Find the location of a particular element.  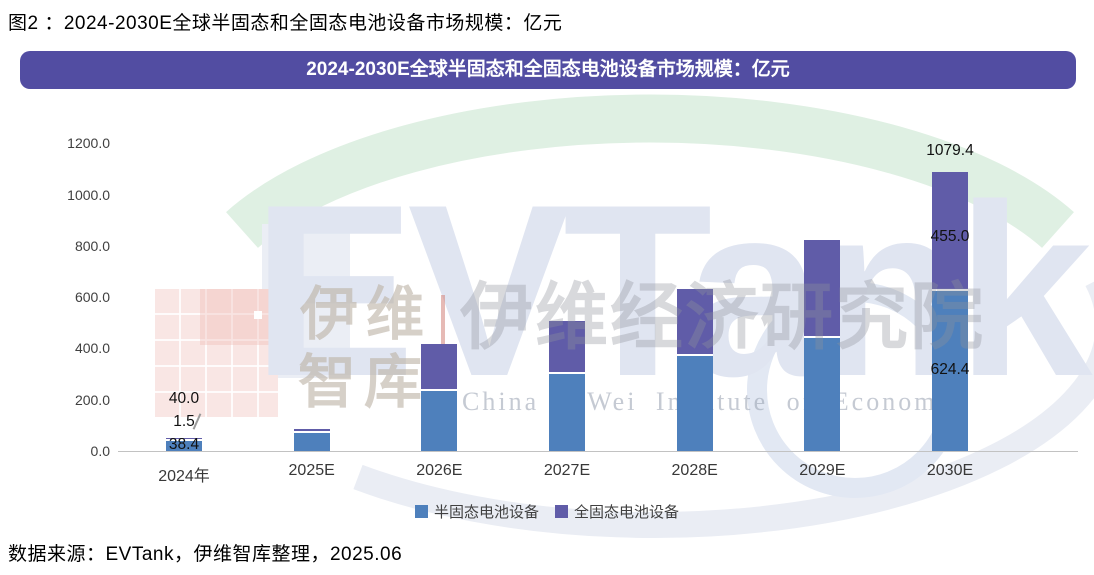

bar-2028E-半固态电池设备 is located at coordinates (694, 403).